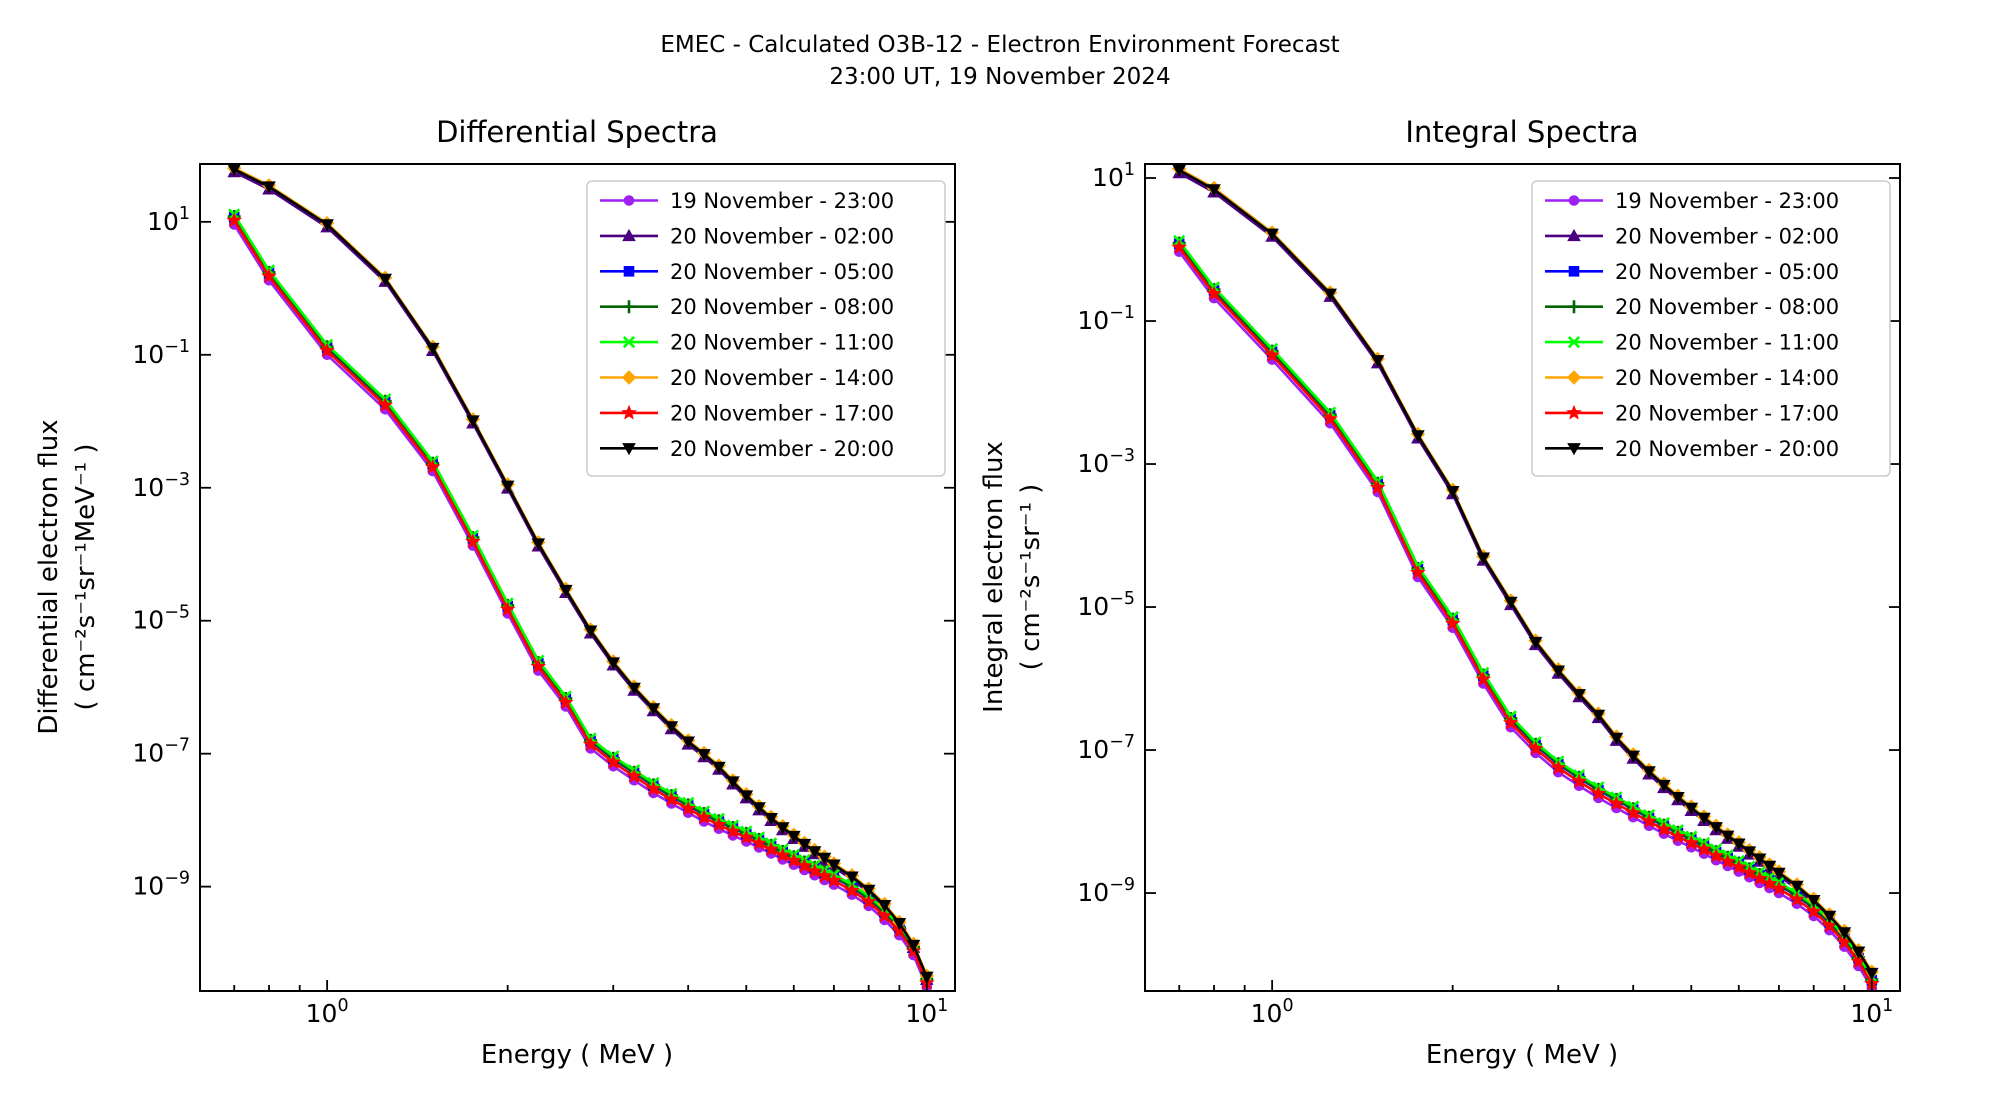 The height and width of the screenshot is (1100, 2000). What do you see at coordinates (86, 576) in the screenshot?
I see `y-axis-label-differential-line2: ( cm⁻²s⁻¹sr⁻¹MeV⁻¹ )` at bounding box center [86, 576].